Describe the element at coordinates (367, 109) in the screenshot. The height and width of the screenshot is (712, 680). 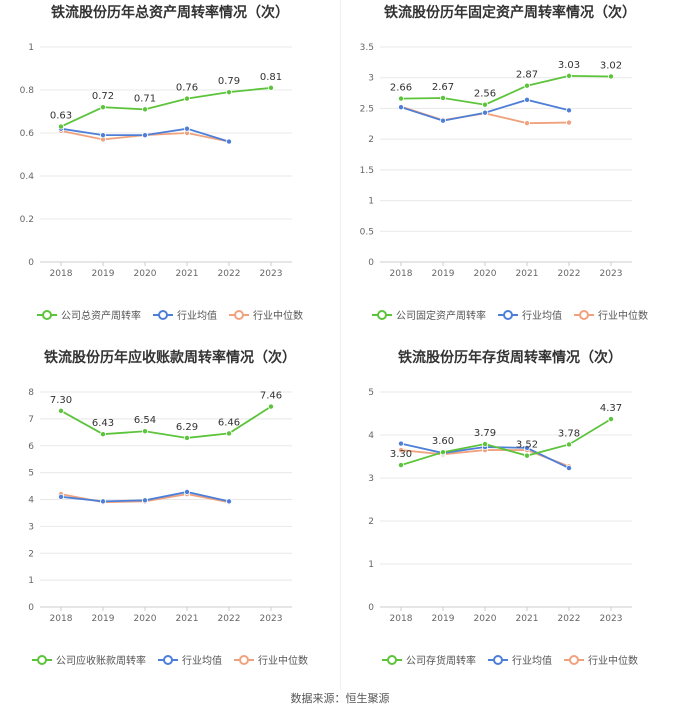
I see `y-tick-label: 2.5` at that location.